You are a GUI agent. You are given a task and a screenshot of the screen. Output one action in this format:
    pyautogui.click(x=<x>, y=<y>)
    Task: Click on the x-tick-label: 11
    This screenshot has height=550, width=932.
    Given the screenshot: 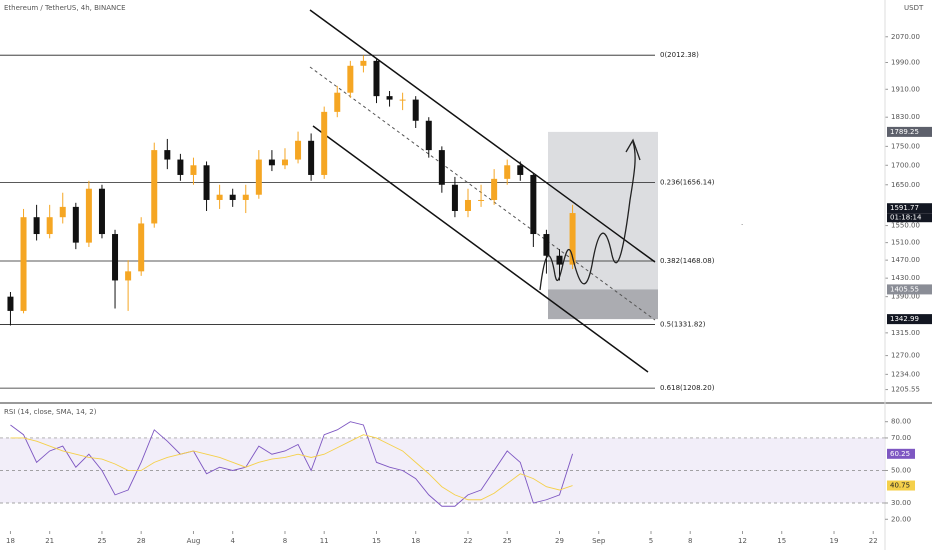 What is the action you would take?
    pyautogui.click(x=324, y=541)
    